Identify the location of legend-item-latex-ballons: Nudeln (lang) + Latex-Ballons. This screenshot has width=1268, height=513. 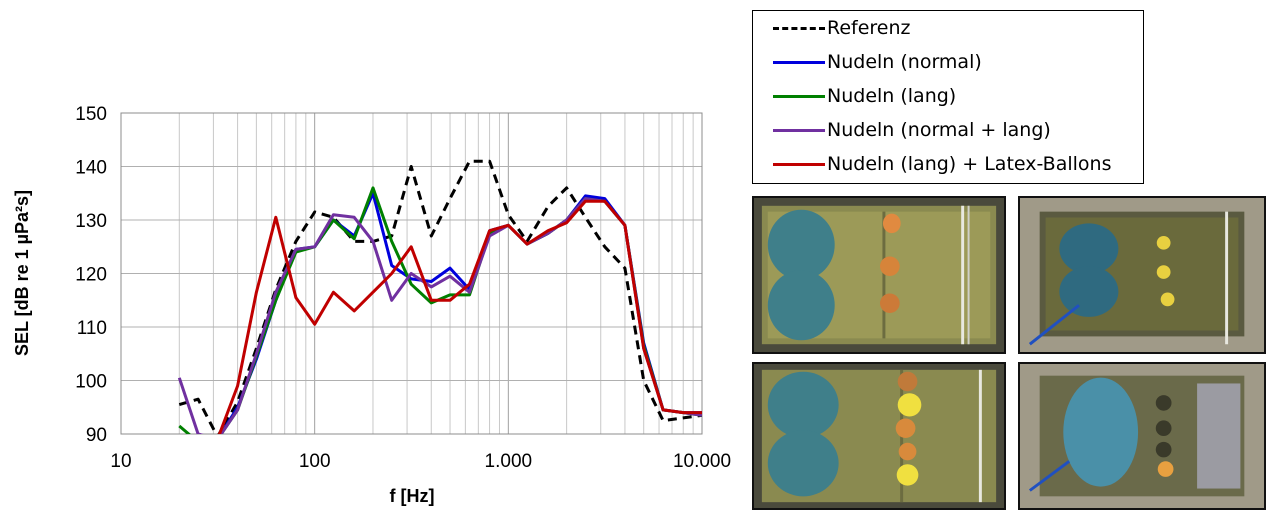
(942, 164).